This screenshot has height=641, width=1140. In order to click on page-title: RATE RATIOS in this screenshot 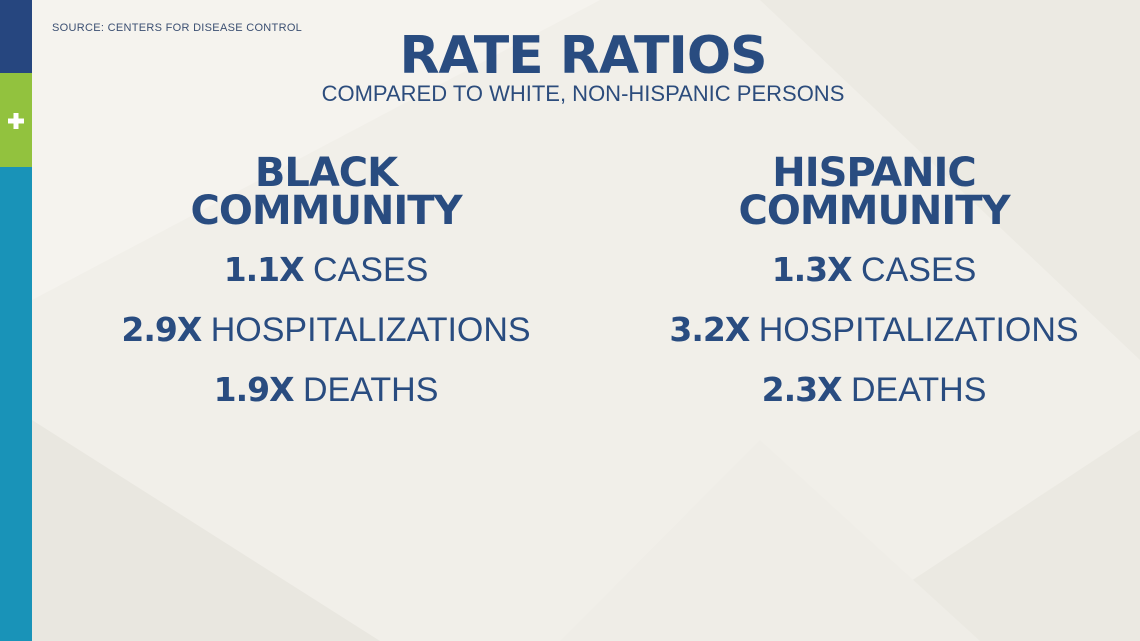, I will do `click(583, 56)`.